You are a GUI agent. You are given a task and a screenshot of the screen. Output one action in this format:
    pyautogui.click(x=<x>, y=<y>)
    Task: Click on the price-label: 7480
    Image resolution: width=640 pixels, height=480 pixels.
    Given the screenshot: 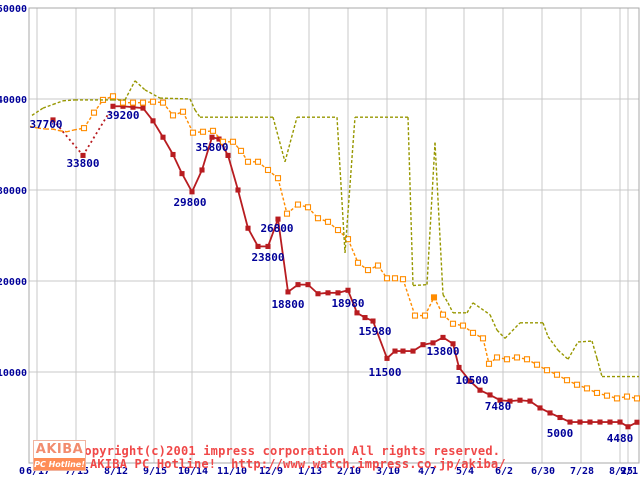 What is the action you would take?
    pyautogui.click(x=498, y=406)
    